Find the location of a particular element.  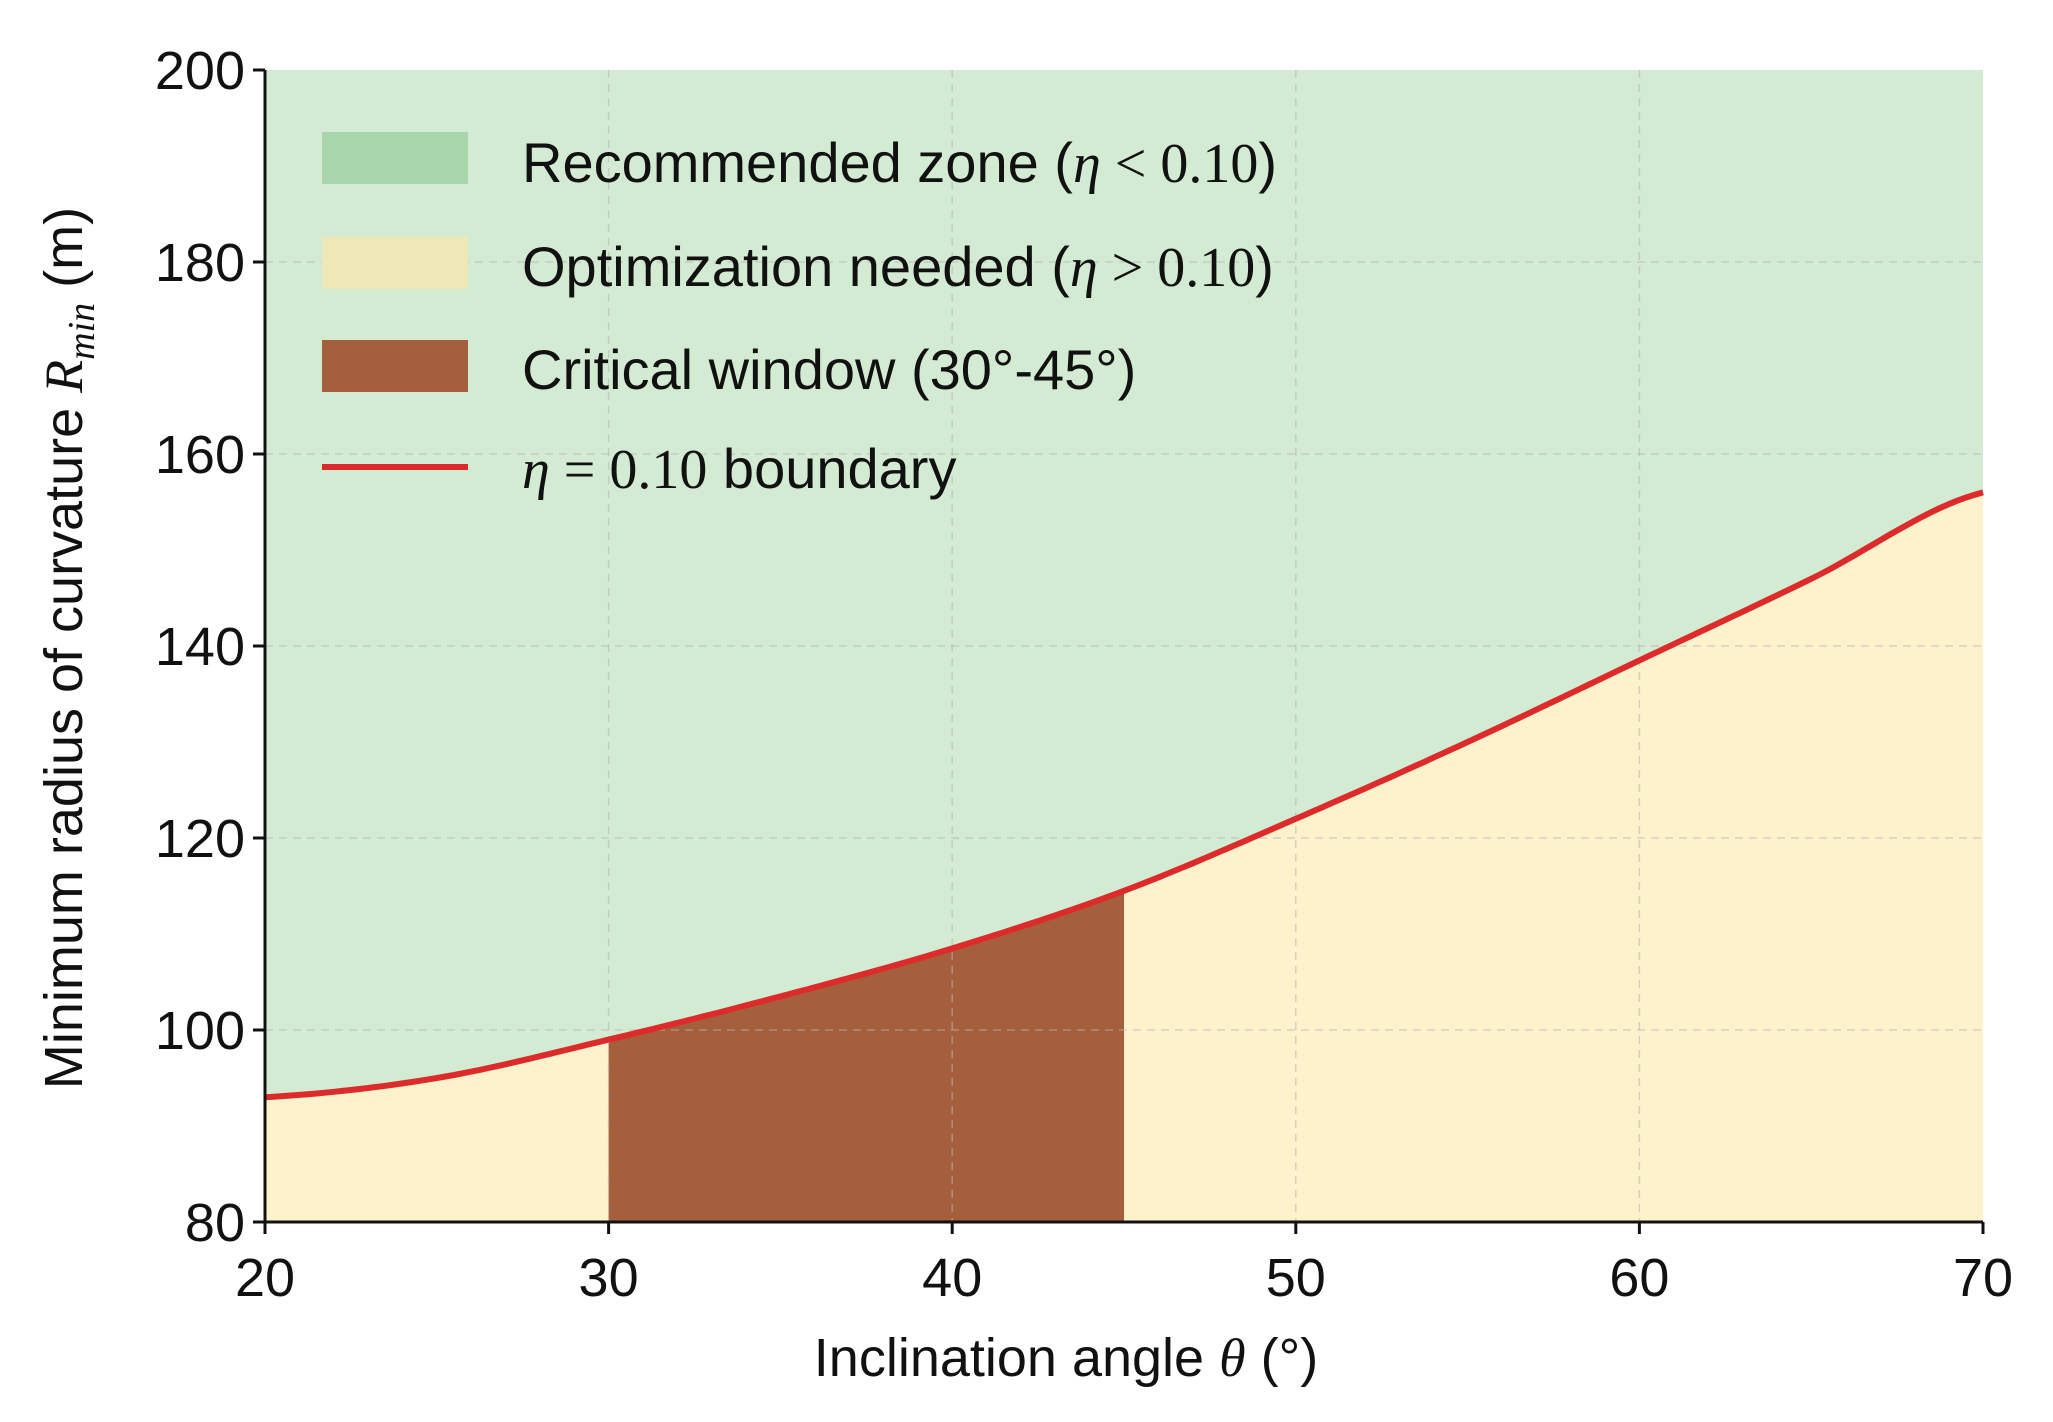

x-tick-label: 60 is located at coordinates (1639, 1278).